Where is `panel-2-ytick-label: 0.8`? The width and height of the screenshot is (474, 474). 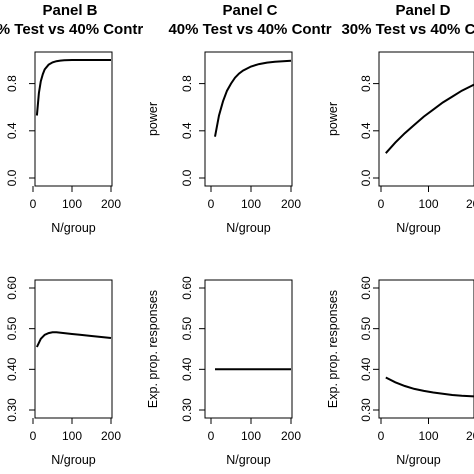
panel-2-ytick-label: 0.8 is located at coordinates (187, 83).